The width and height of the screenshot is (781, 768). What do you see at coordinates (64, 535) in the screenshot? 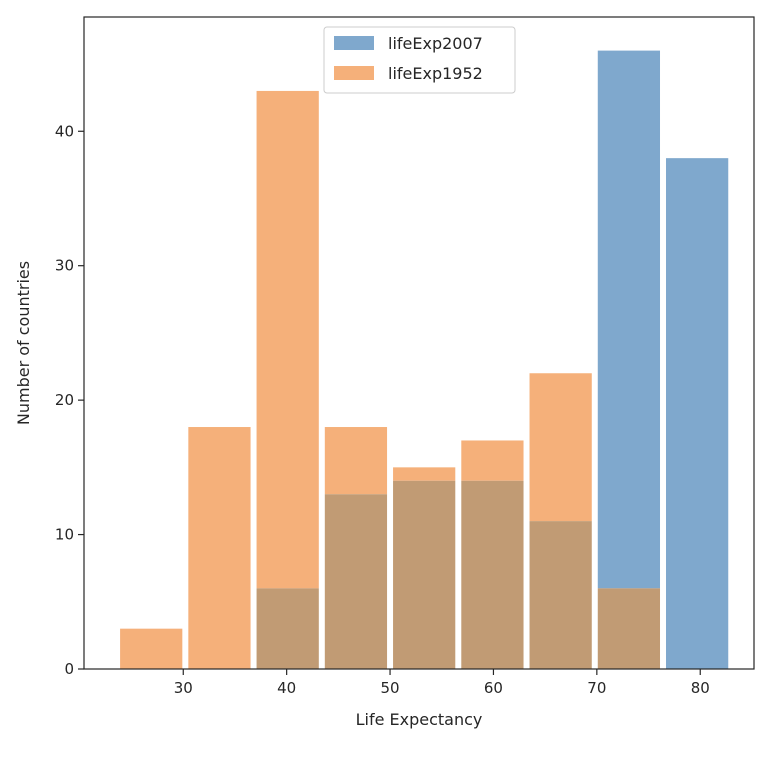
I see `y-tick-label: 10` at bounding box center [64, 535].